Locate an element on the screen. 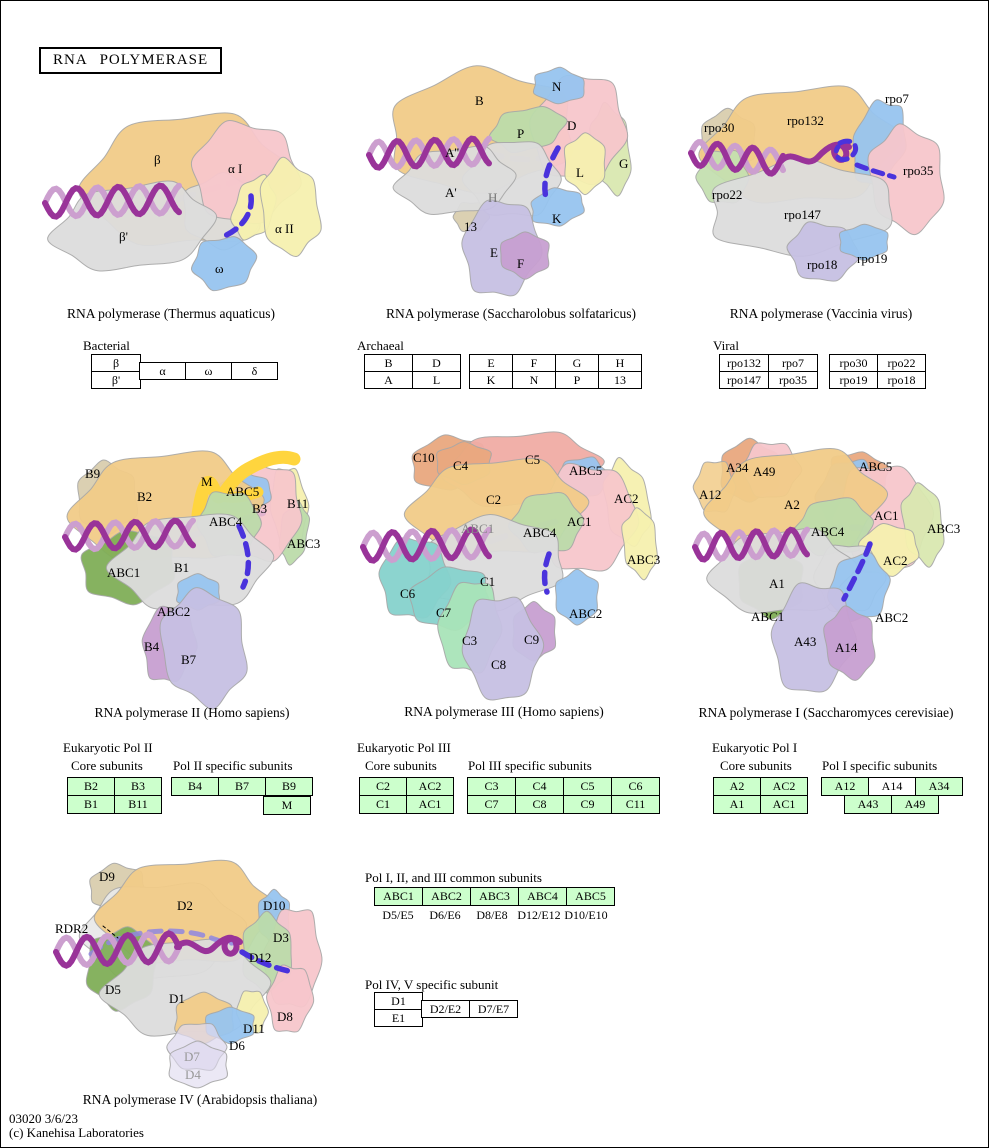 This screenshot has height=1148, width=989. subunit-cell-D: D is located at coordinates (436, 363).